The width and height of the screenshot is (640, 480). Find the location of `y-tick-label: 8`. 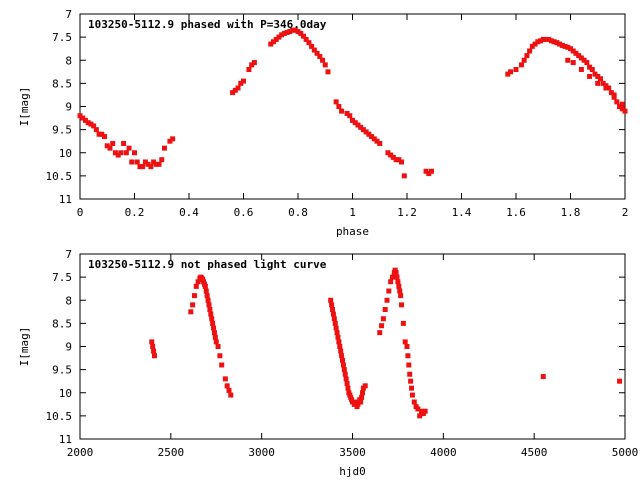

y-tick-label: 8 is located at coordinates (68, 300).